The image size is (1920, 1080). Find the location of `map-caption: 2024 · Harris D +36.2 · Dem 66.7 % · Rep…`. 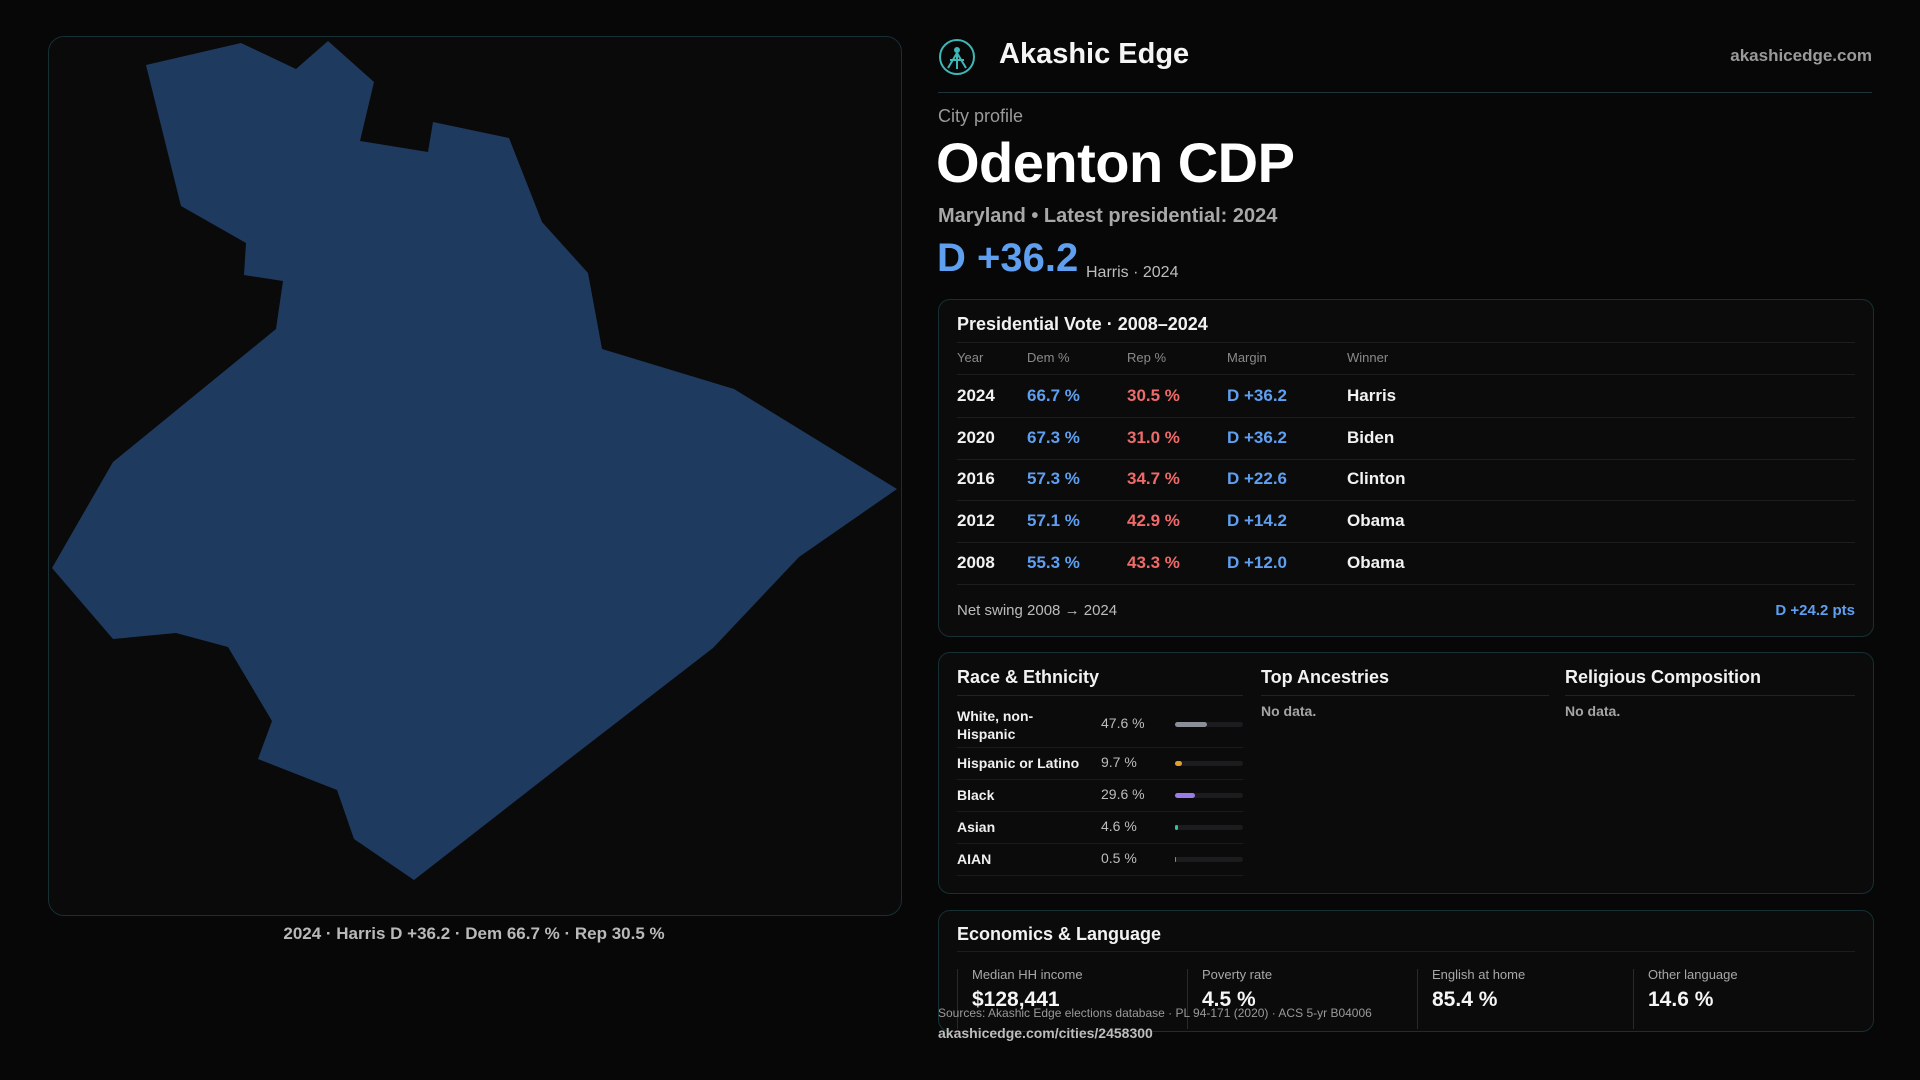

map-caption: 2024 · Harris D +36.2 · Dem 66.7 % · Rep… is located at coordinates (474, 933).